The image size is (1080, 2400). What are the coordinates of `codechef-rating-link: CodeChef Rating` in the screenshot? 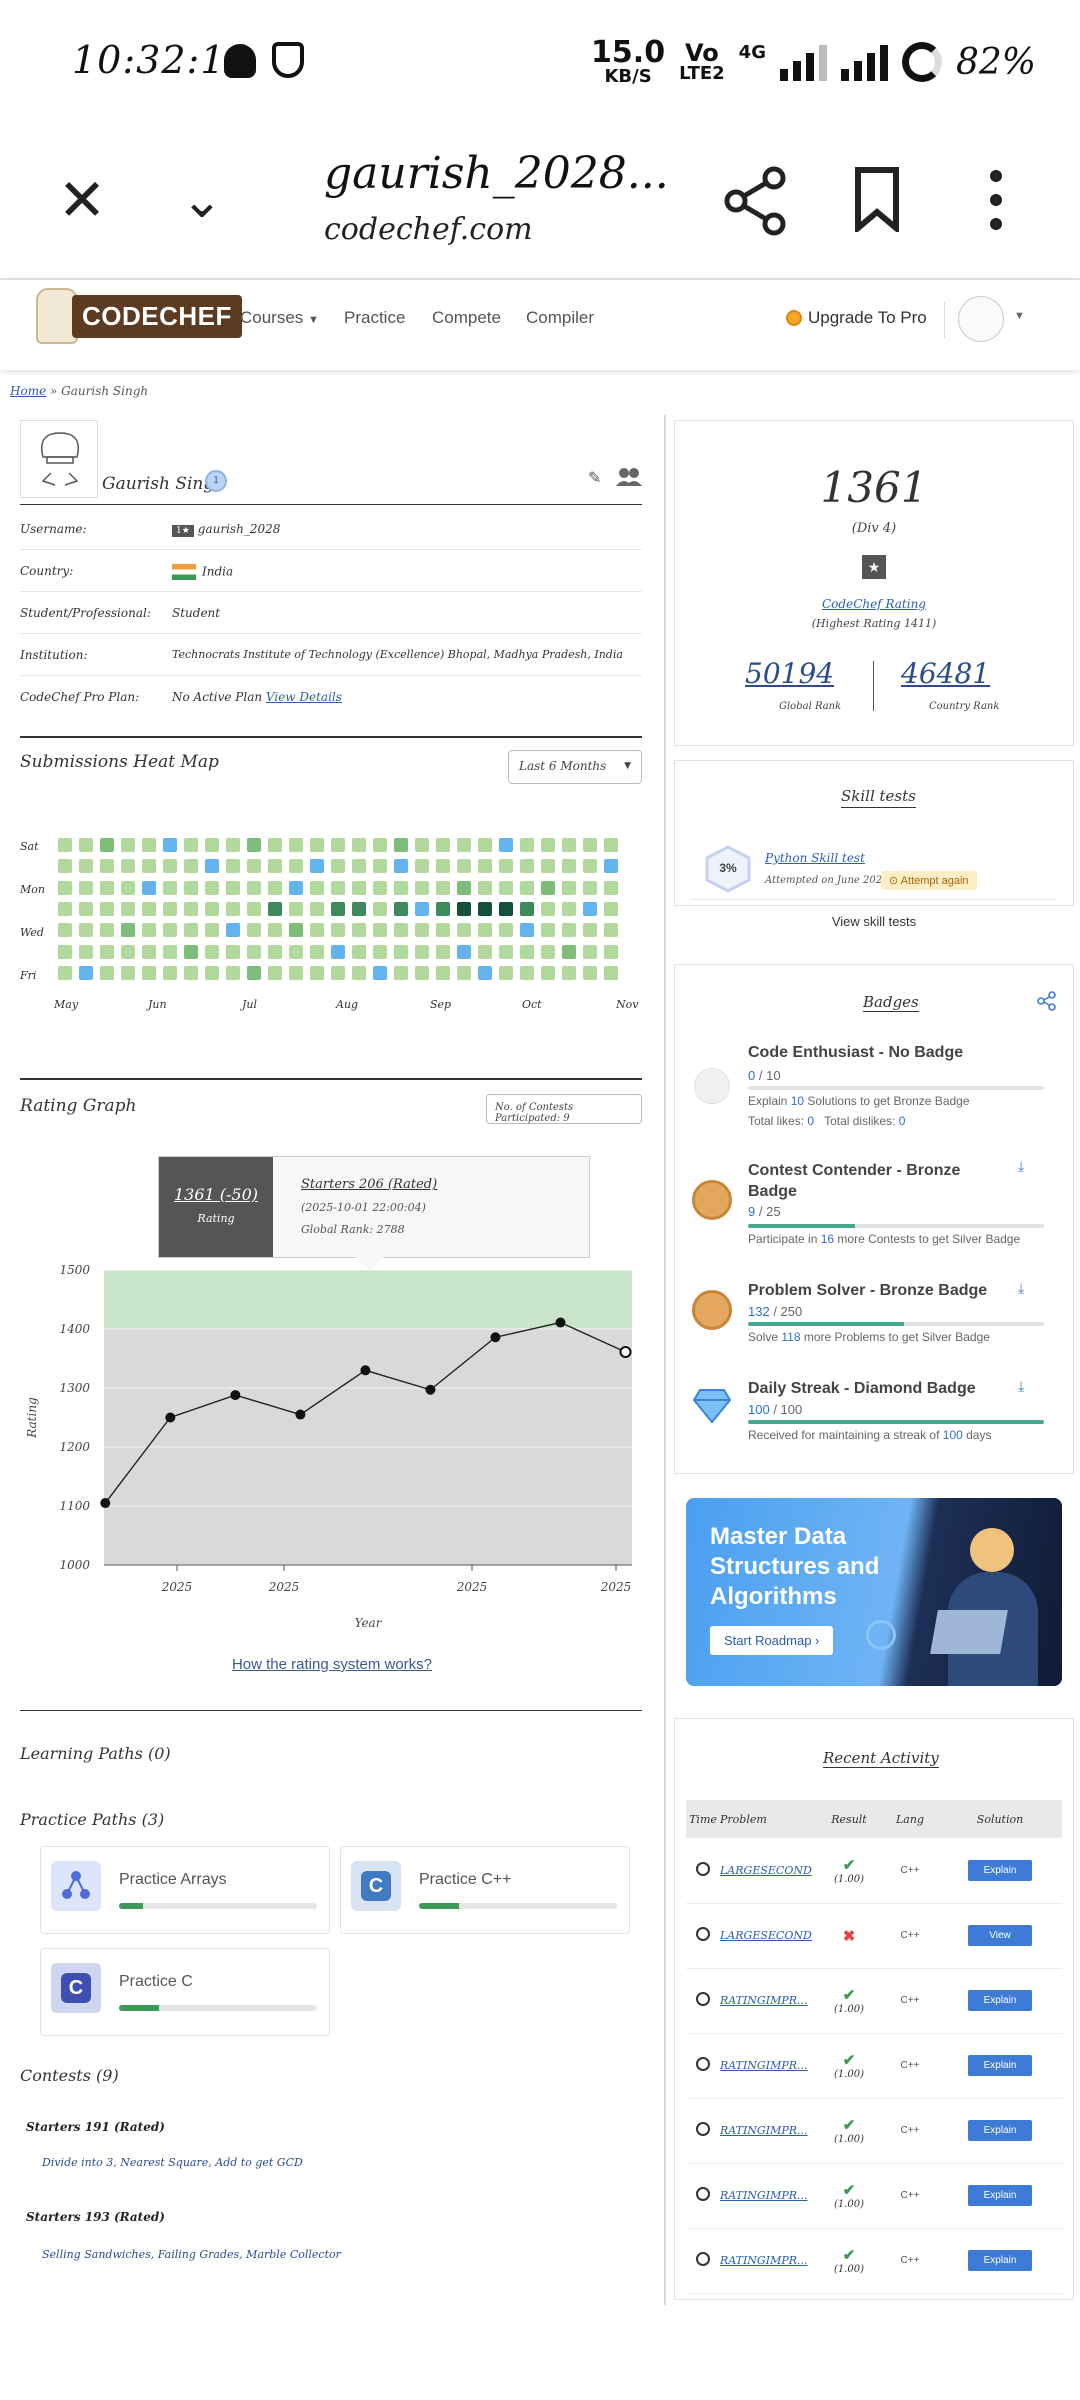 It's located at (874, 604).